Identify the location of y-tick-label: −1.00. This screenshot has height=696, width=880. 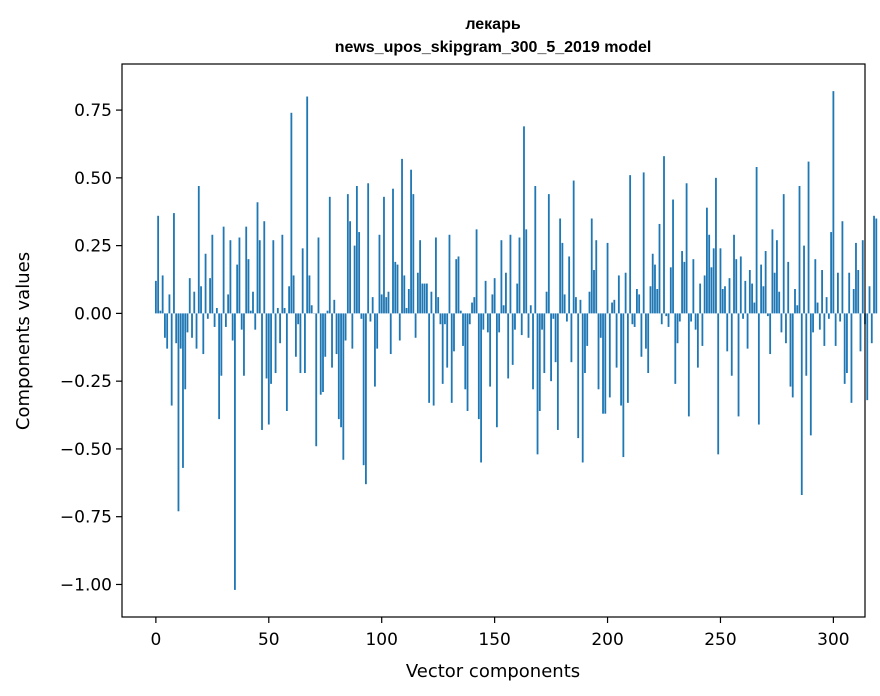
(86, 585).